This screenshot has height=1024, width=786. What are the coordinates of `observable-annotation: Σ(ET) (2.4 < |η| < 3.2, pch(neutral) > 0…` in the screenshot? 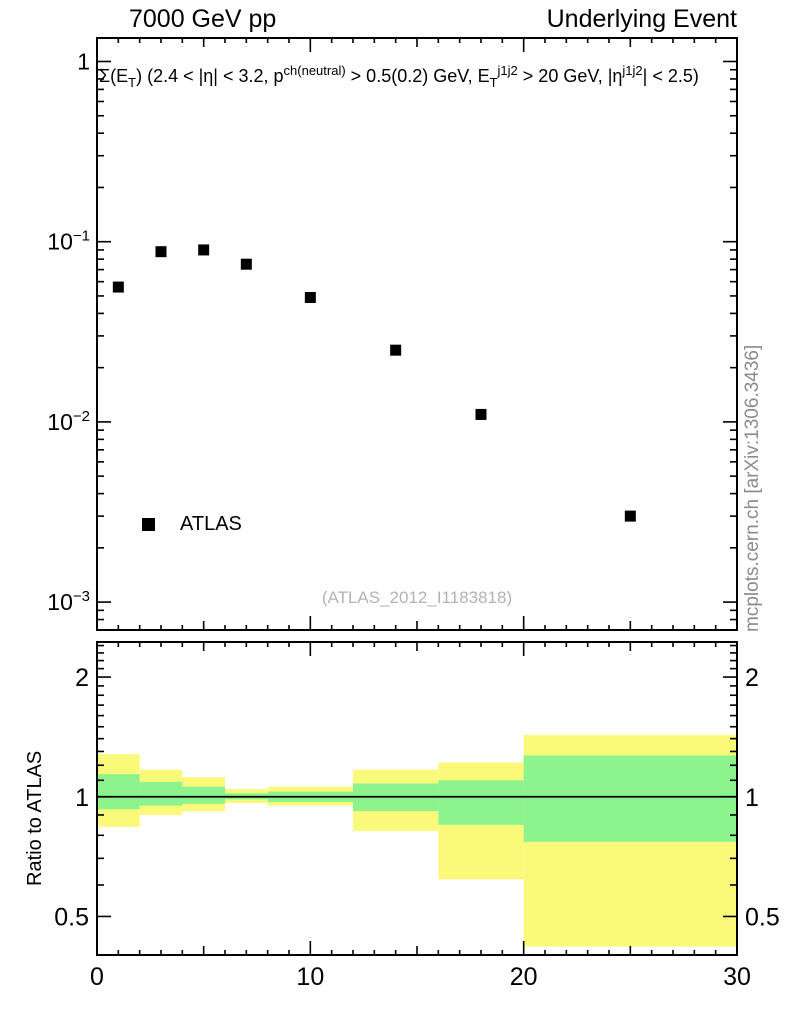 It's located at (399, 76).